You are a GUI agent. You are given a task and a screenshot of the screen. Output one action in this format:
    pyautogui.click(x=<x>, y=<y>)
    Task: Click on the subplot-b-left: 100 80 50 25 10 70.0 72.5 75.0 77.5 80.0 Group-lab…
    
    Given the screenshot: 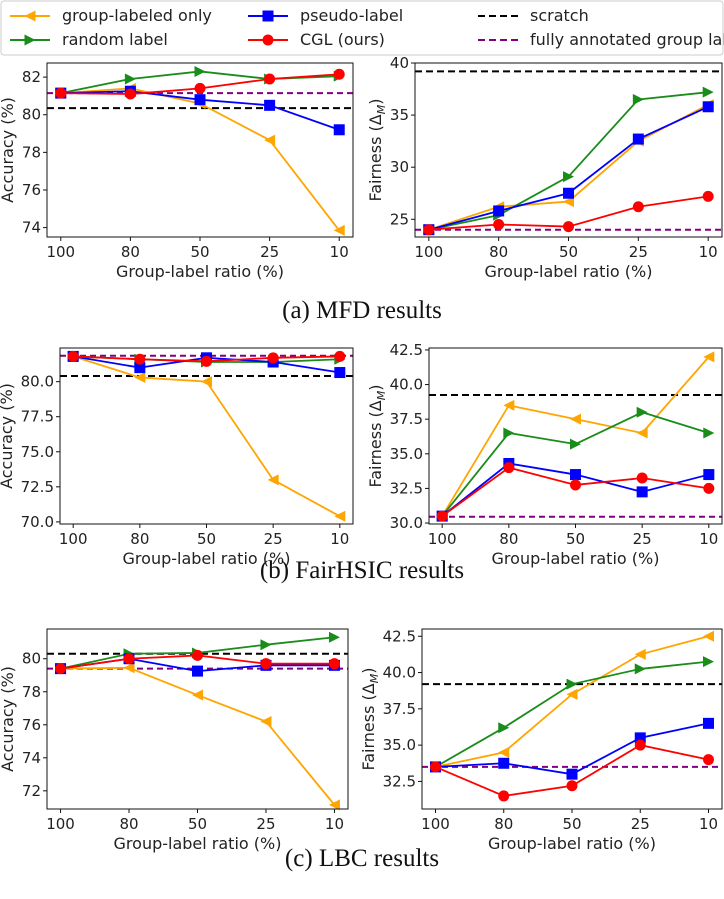 What is the action you would take?
    pyautogui.click(x=177, y=457)
    